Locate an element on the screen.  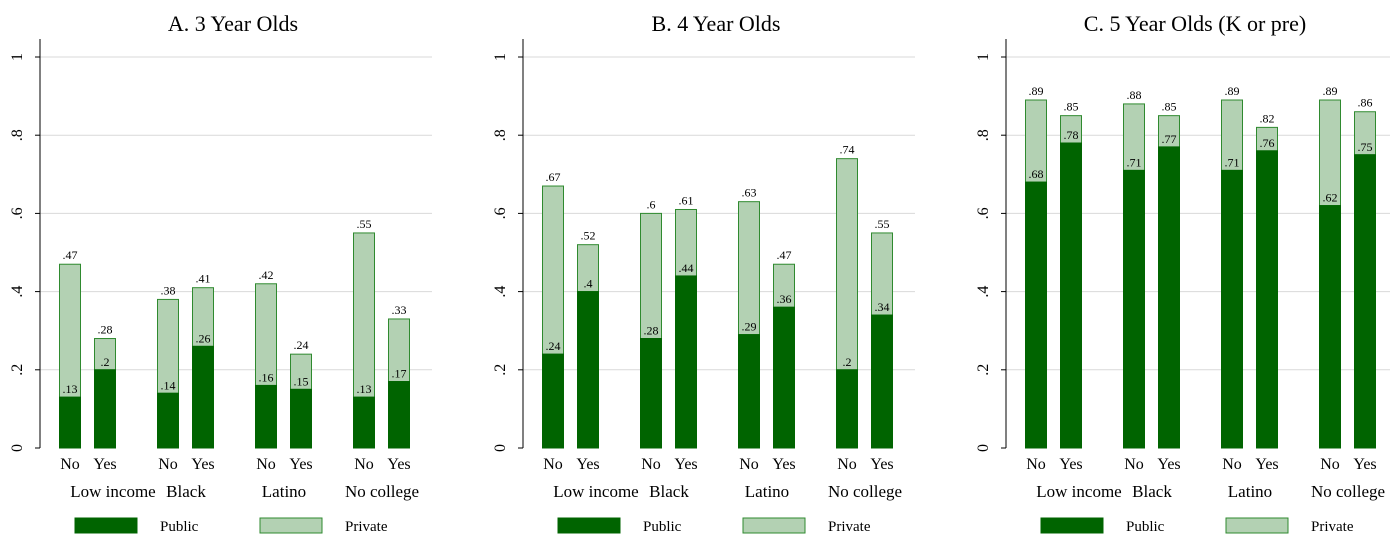
x-group-label: No college is located at coordinates (865, 491).